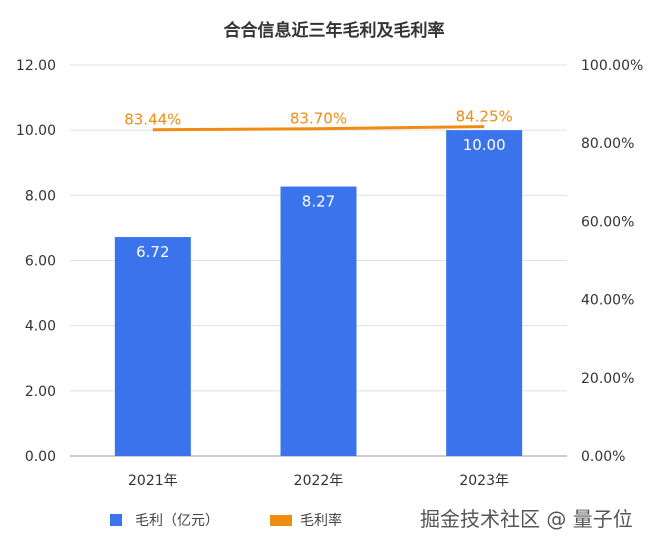  What do you see at coordinates (281, 520) in the screenshot?
I see `legend-swatch-line` at bounding box center [281, 520].